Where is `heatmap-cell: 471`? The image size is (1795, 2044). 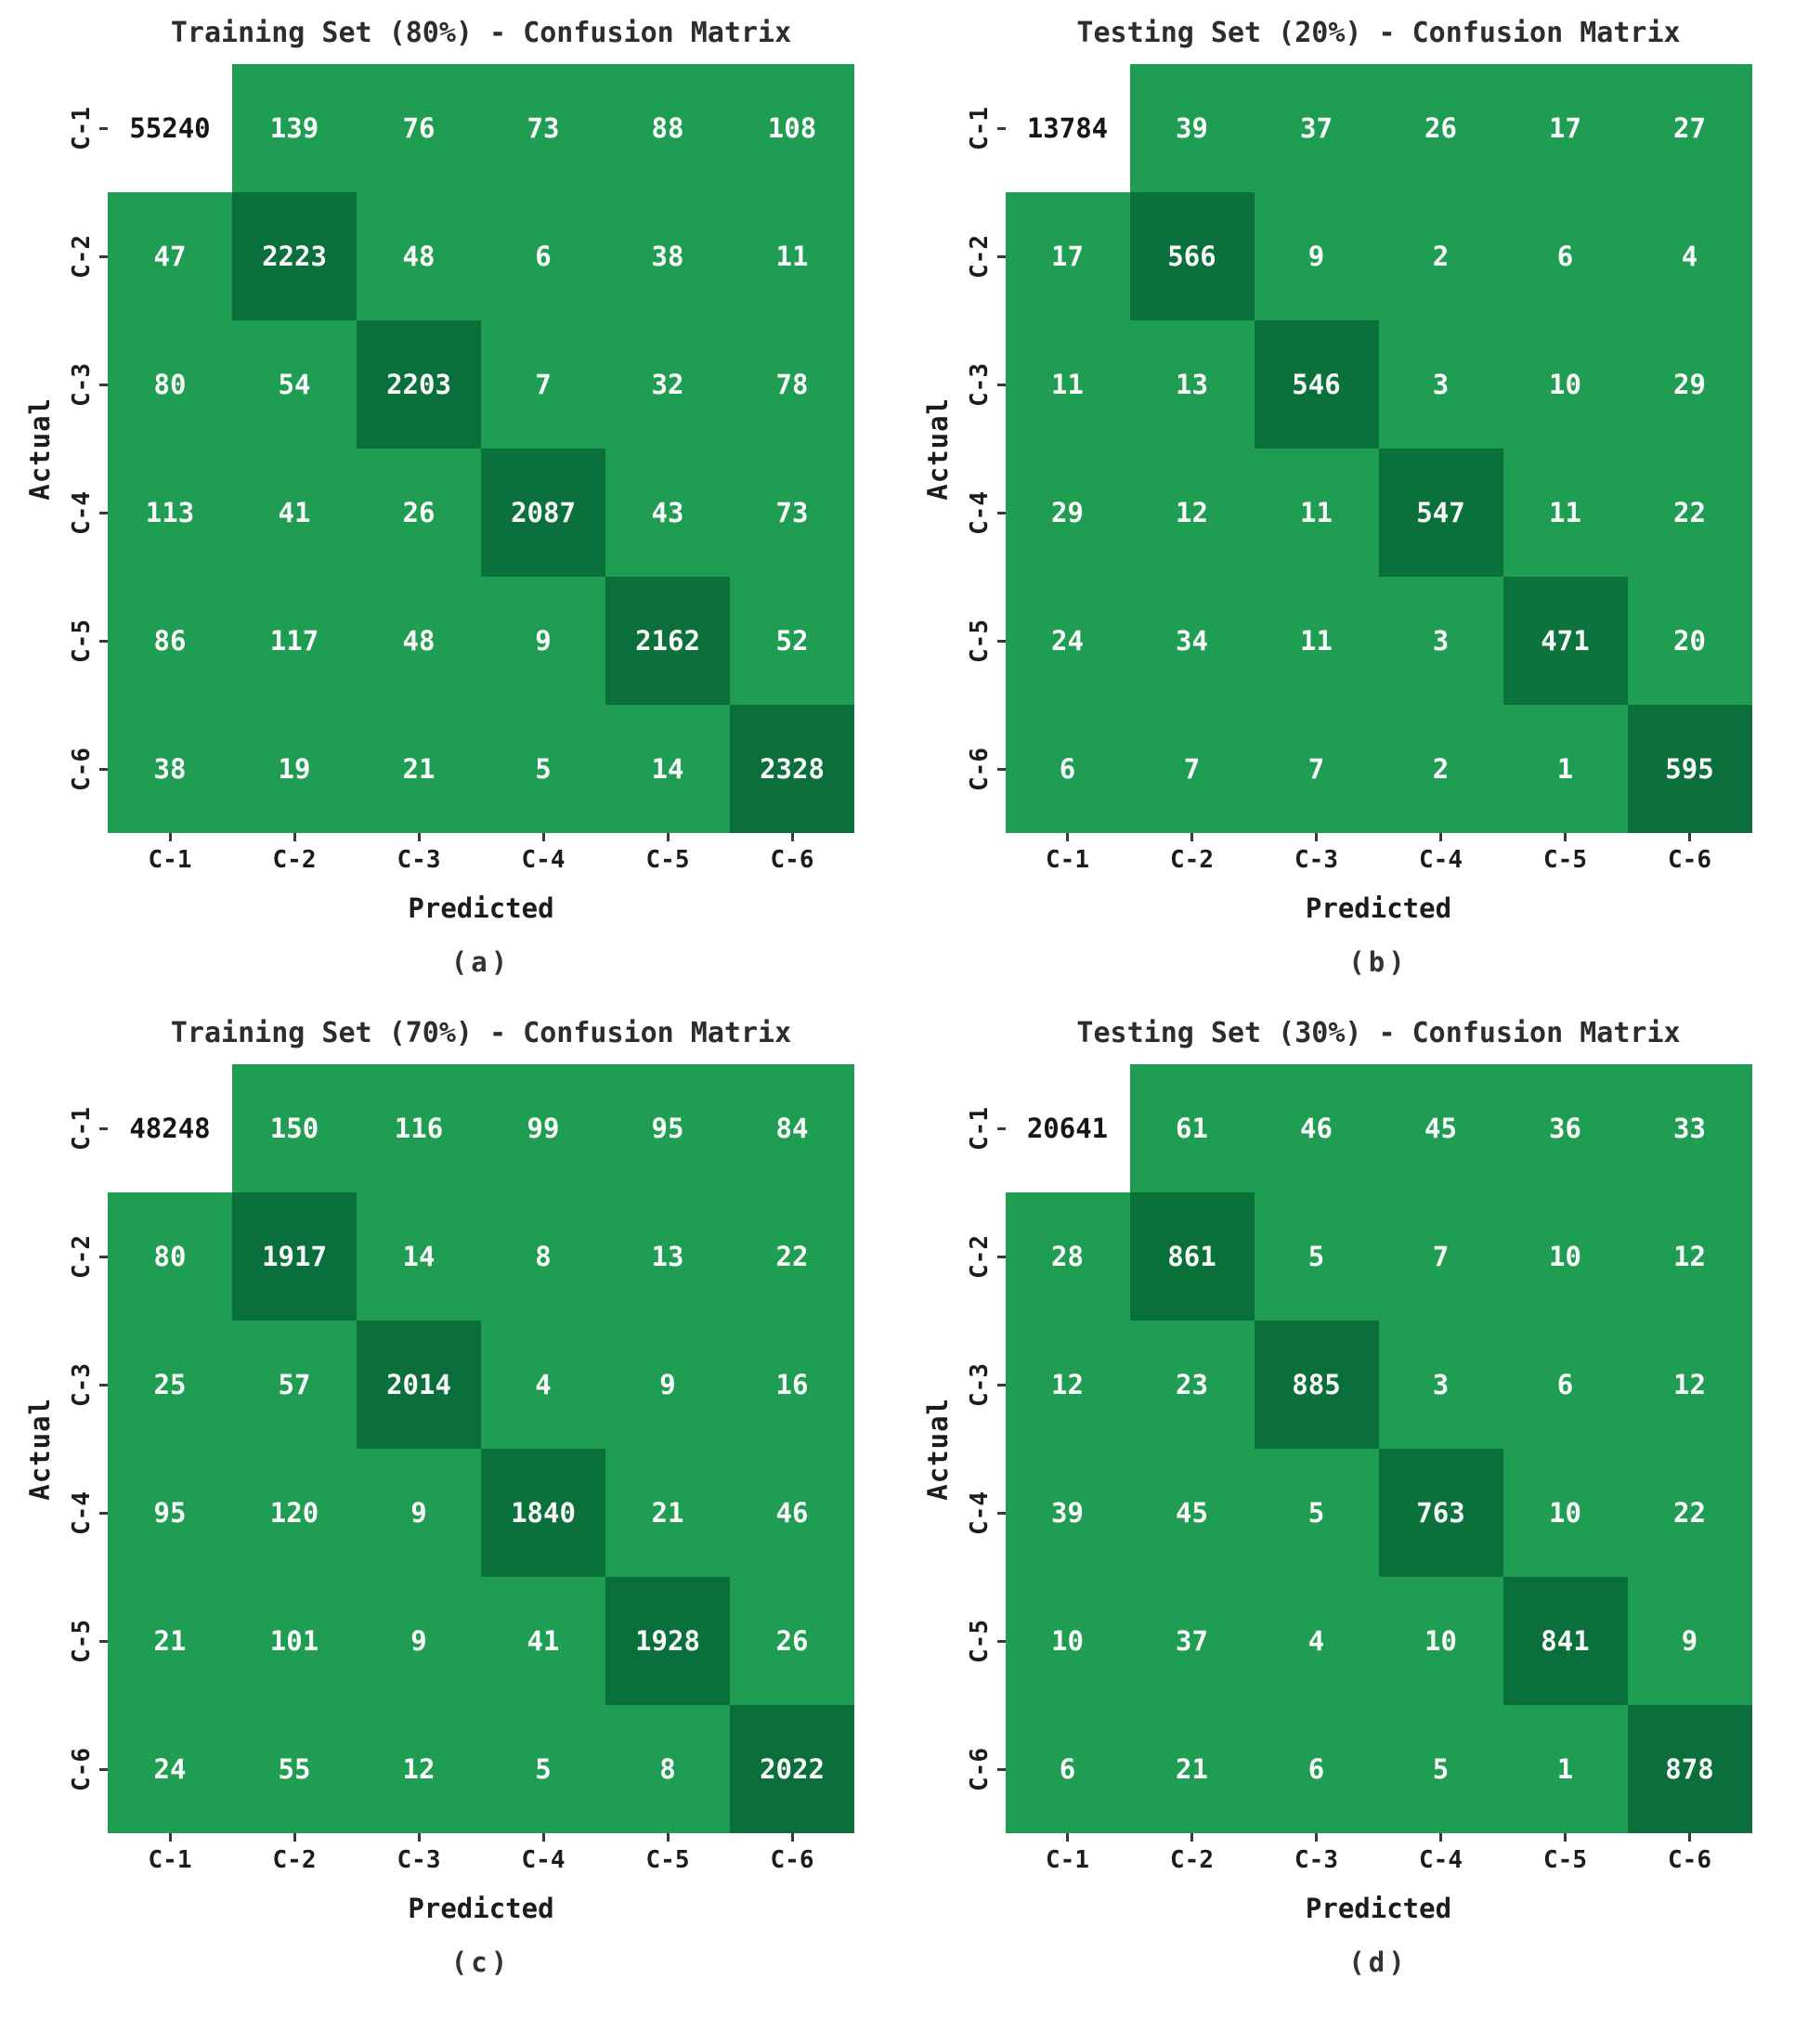
heatmap-cell: 471 is located at coordinates (1565, 641).